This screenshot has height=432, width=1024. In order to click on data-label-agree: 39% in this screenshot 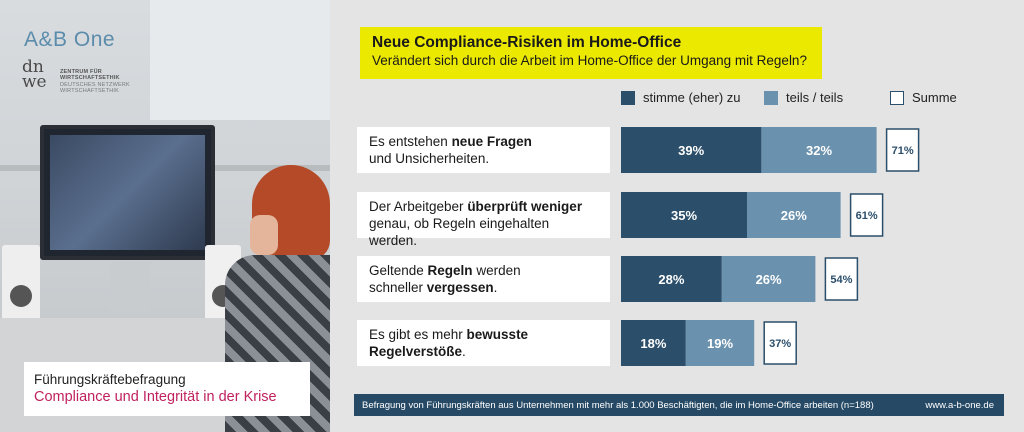, I will do `click(691, 150)`.